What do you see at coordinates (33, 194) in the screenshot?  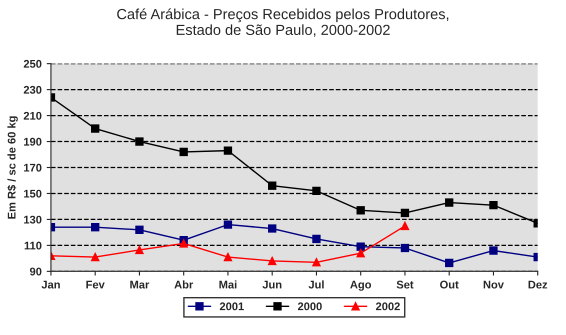 I see `y-tick-label: 150` at bounding box center [33, 194].